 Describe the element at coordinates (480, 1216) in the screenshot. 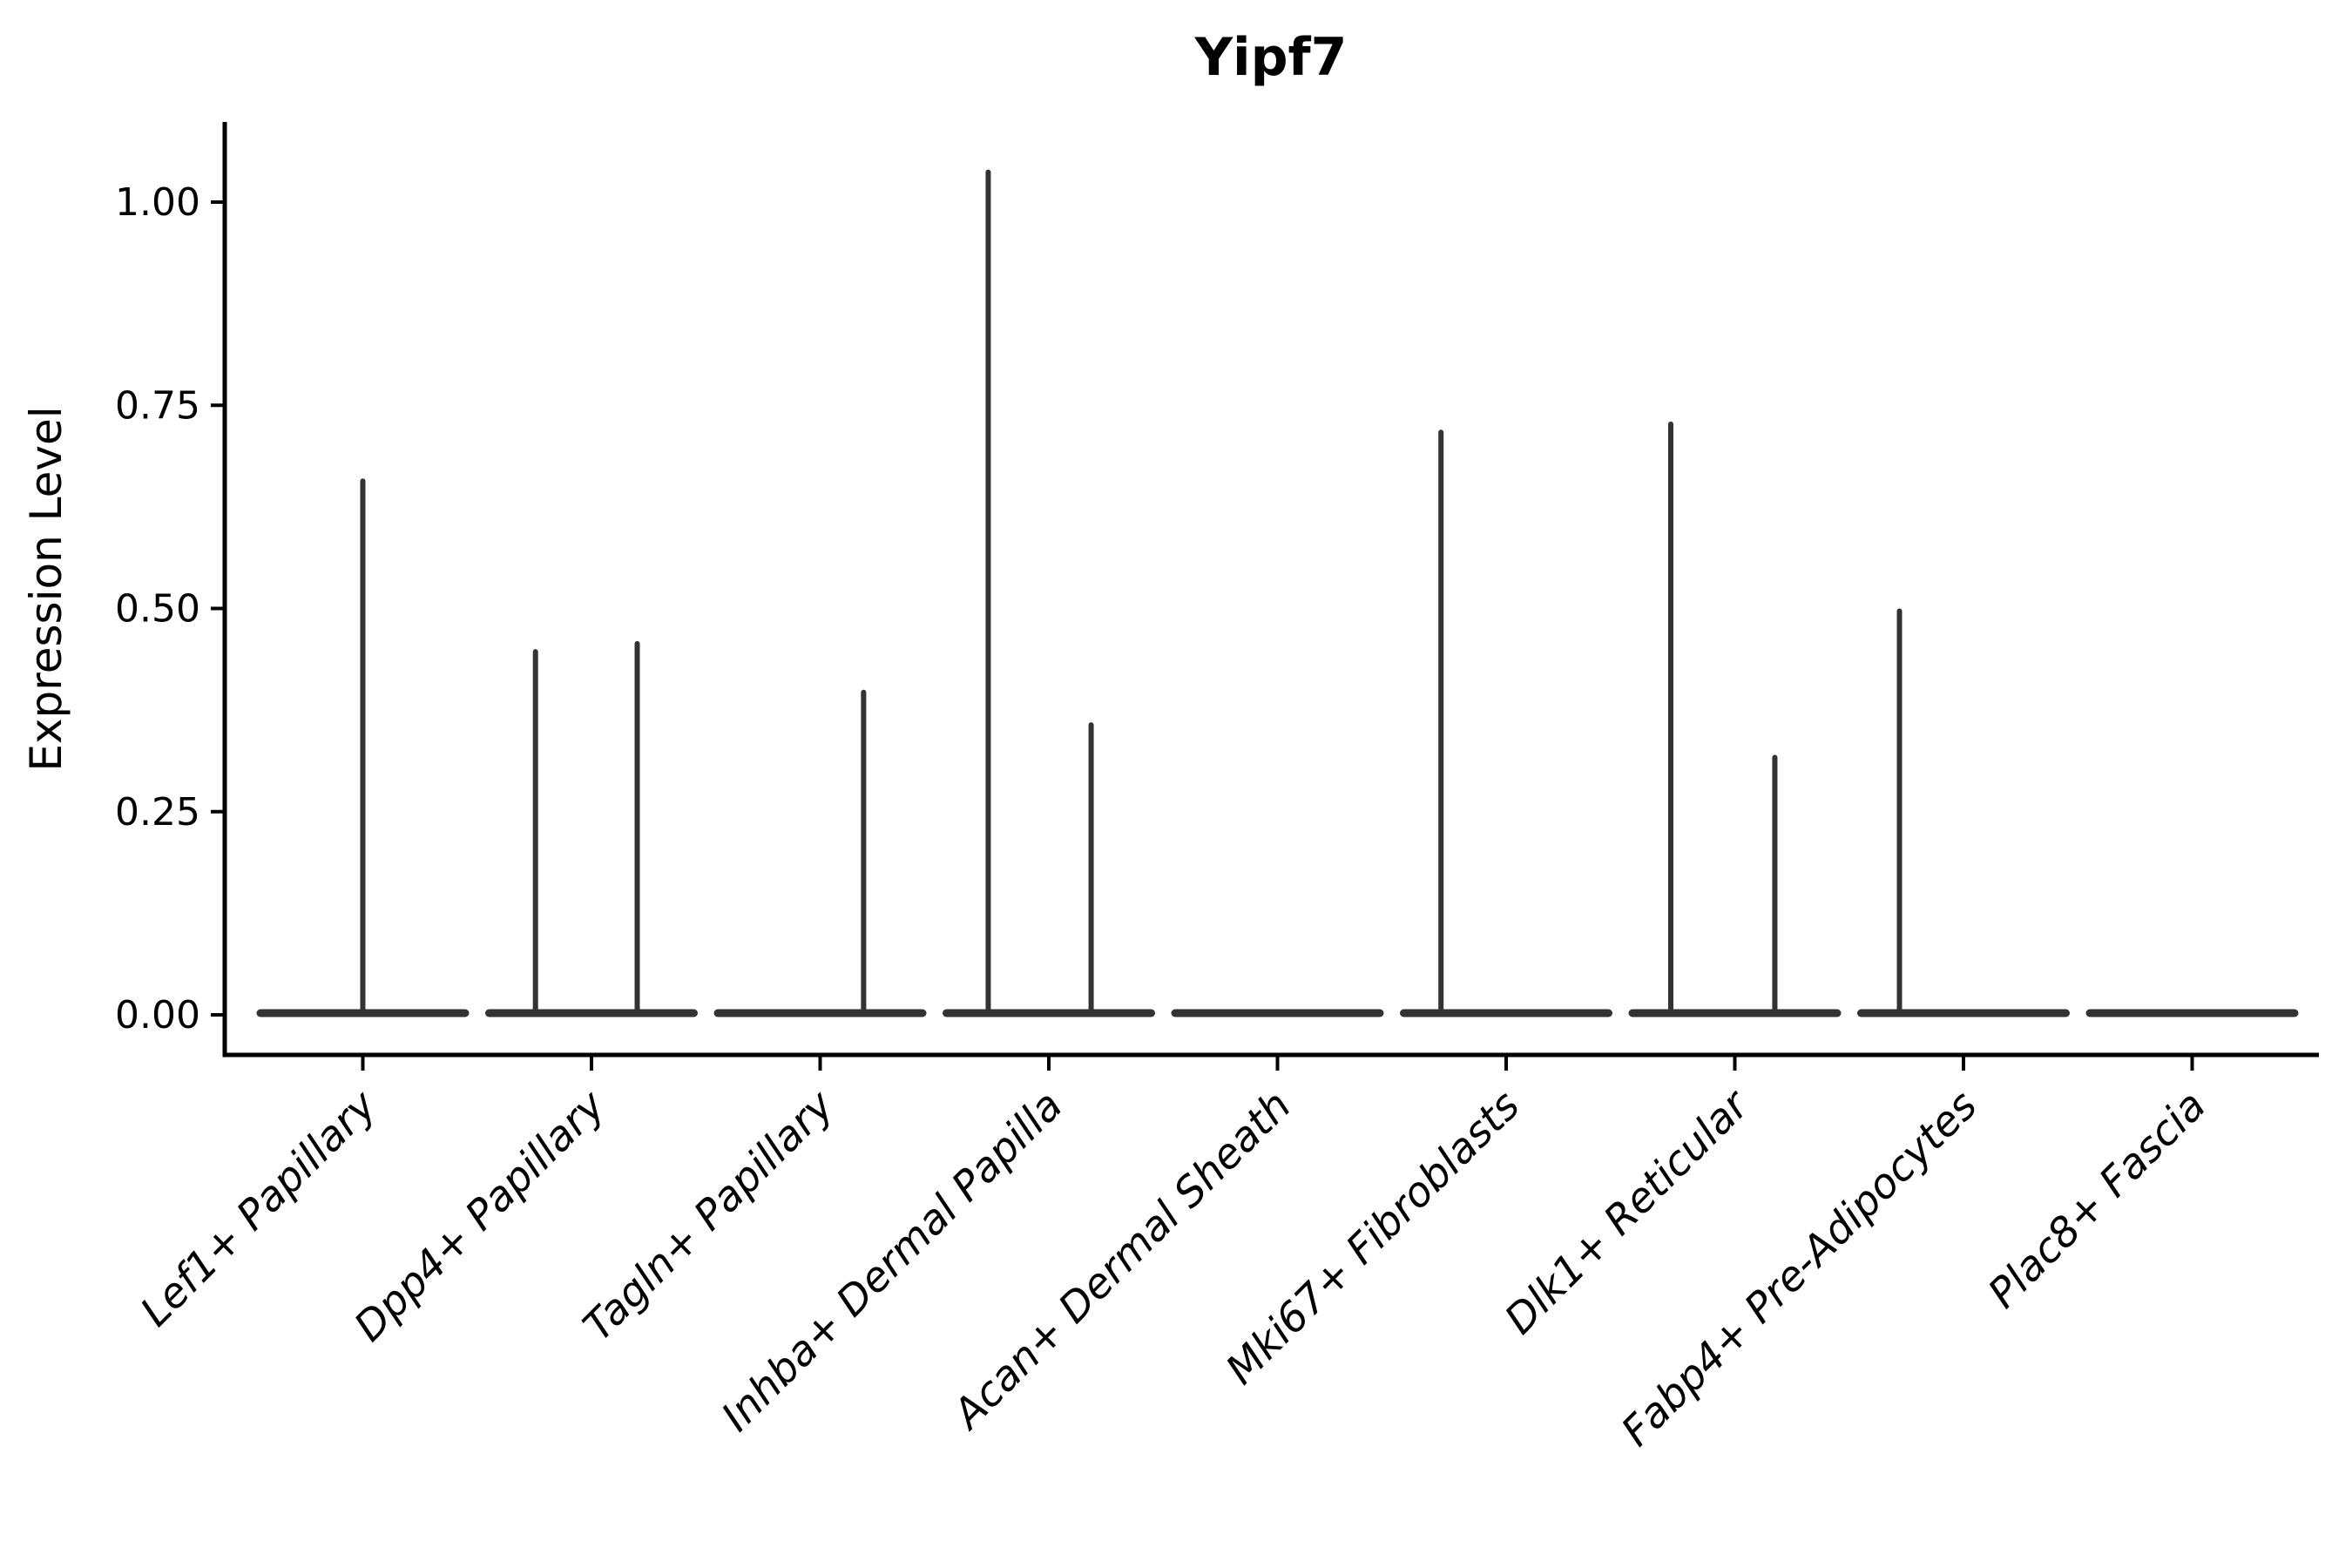

I see `x-tick-label: Dpp4+ Papillary` at that location.